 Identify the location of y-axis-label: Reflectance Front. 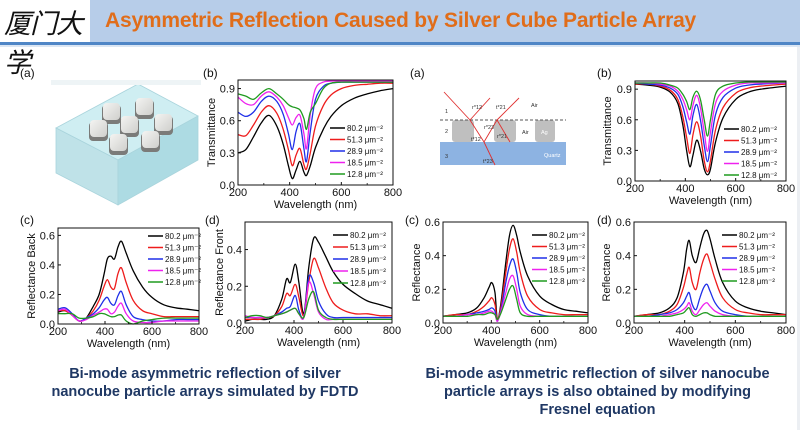
(220, 272).